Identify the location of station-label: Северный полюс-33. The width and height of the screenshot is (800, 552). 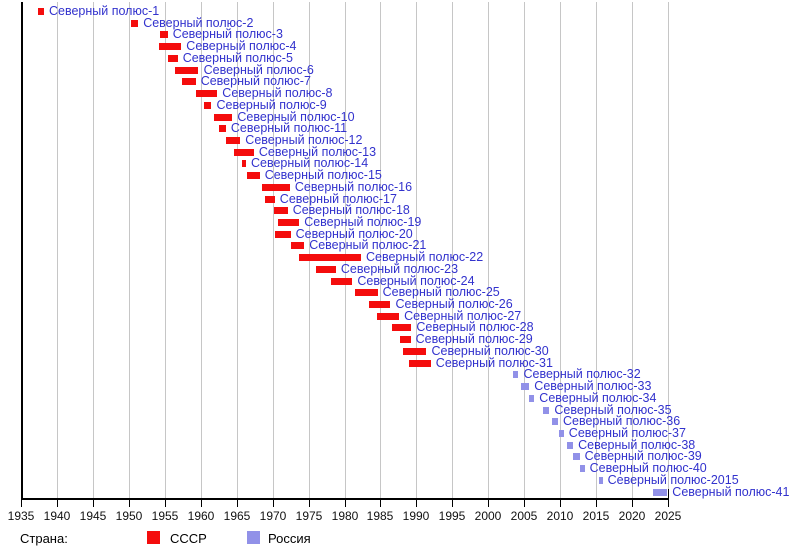
(593, 386).